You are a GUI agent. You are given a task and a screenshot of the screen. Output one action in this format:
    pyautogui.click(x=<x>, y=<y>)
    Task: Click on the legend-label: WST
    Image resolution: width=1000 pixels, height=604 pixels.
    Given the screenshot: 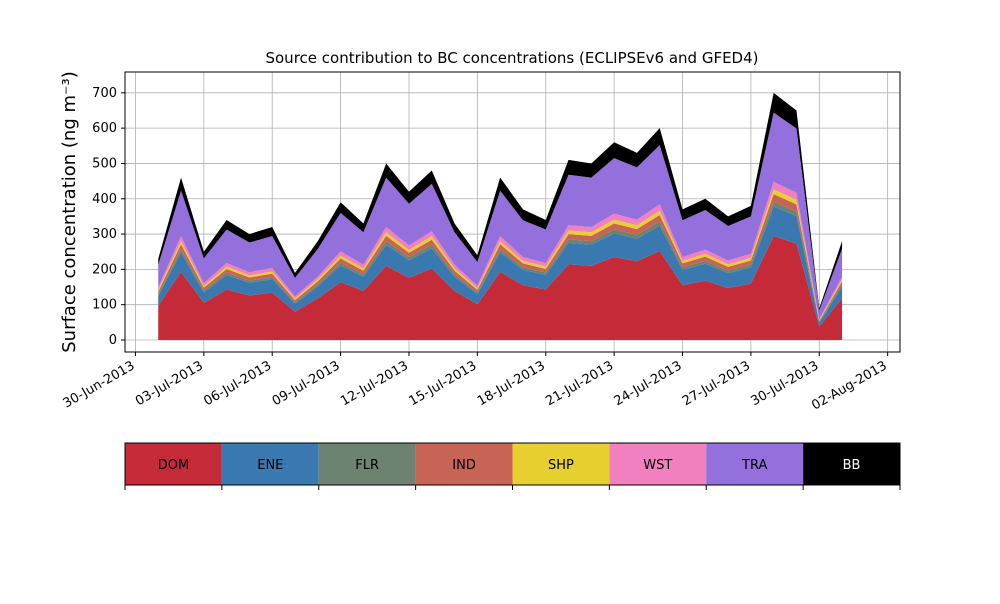 What is the action you would take?
    pyautogui.click(x=657, y=465)
    